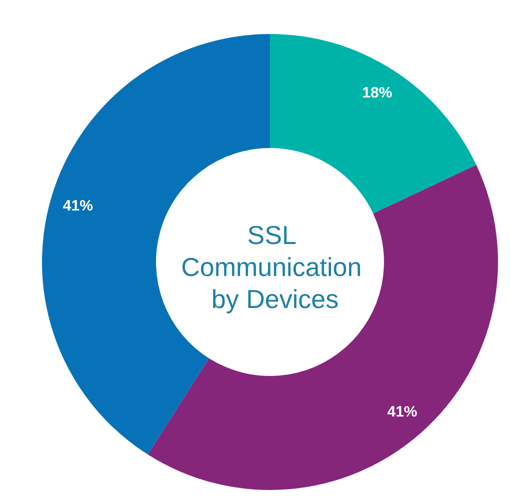  What do you see at coordinates (377, 93) in the screenshot?
I see `data-label: 18%` at bounding box center [377, 93].